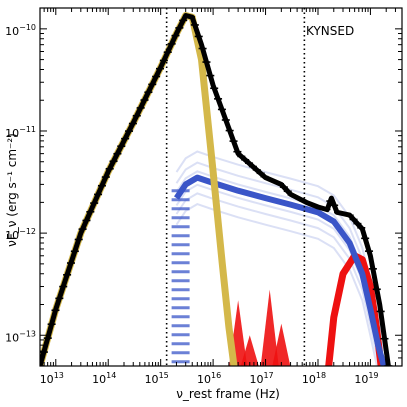  What do you see at coordinates (209, 378) in the screenshot?
I see `x-tick-label: 1016` at bounding box center [209, 378].